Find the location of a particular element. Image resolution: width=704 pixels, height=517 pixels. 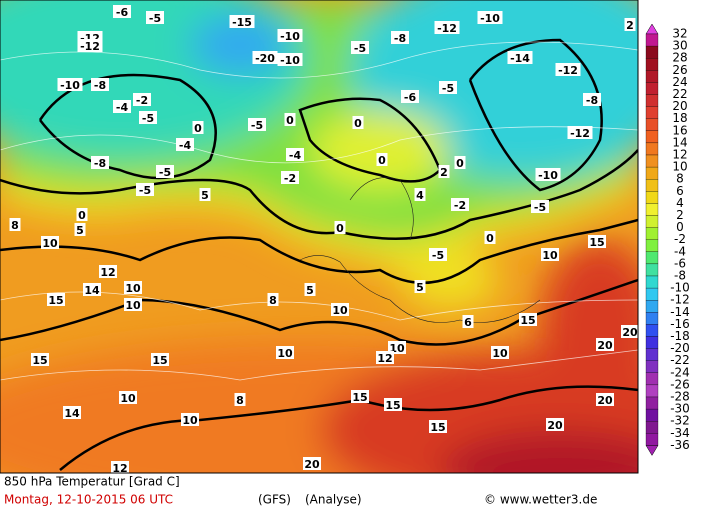

colorbar-label: 30 is located at coordinates (679, 46).